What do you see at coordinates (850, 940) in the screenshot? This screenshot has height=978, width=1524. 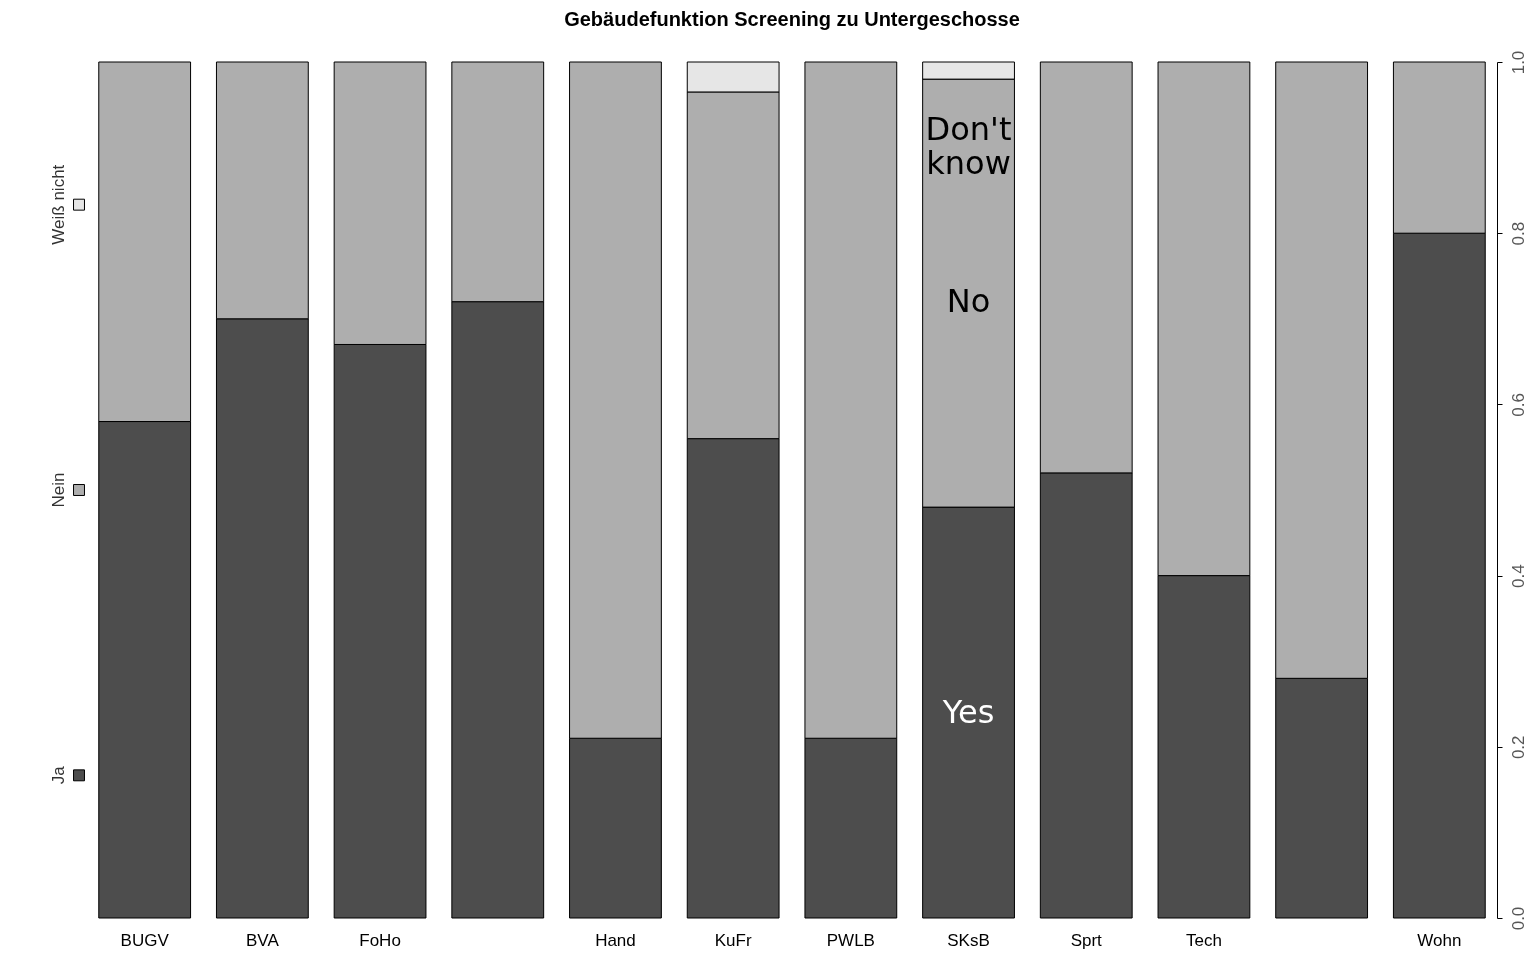 I see `x-tick-label: PWLB` at bounding box center [850, 940].